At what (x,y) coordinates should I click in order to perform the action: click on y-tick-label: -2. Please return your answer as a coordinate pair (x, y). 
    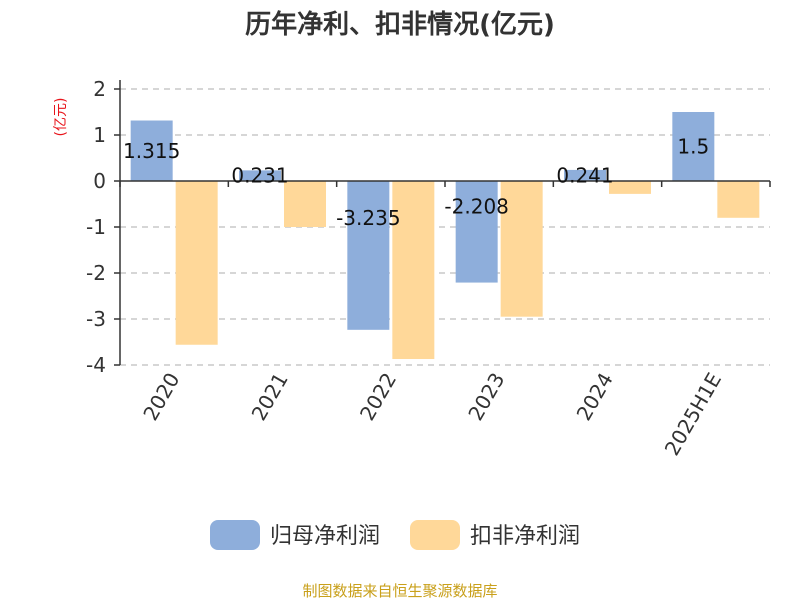
    Looking at the image, I should click on (96, 273).